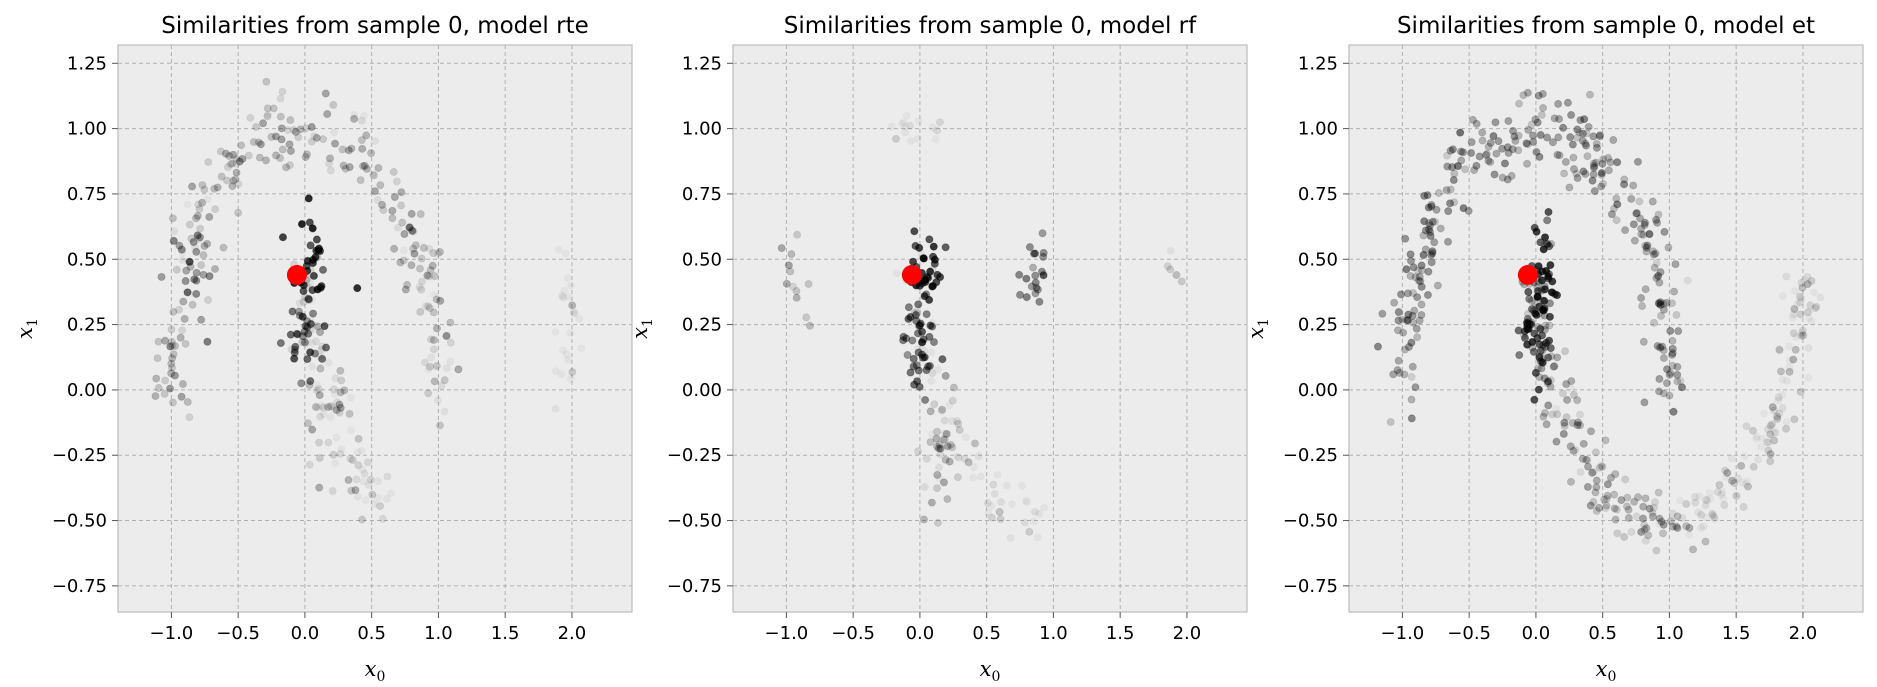 This screenshot has height=687, width=1877. What do you see at coordinates (853, 633) in the screenshot?
I see `x-tick-label: −0.5` at bounding box center [853, 633].